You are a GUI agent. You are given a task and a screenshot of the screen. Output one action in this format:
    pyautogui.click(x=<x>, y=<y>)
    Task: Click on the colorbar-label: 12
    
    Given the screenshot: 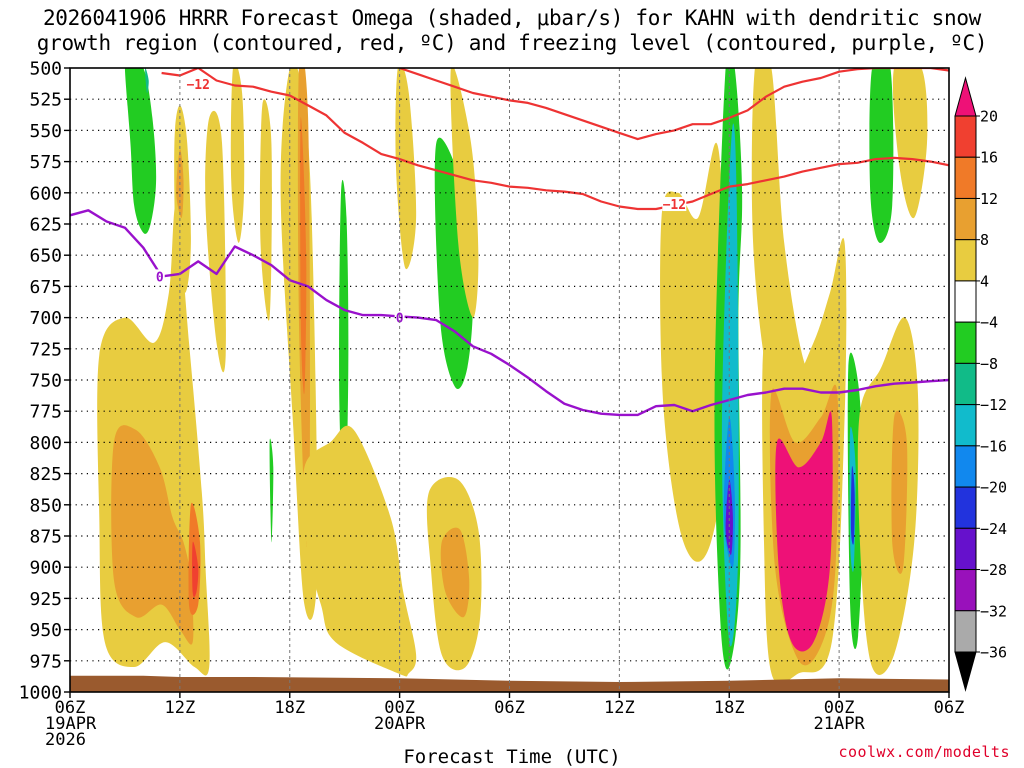 What is the action you would take?
    pyautogui.click(x=989, y=199)
    